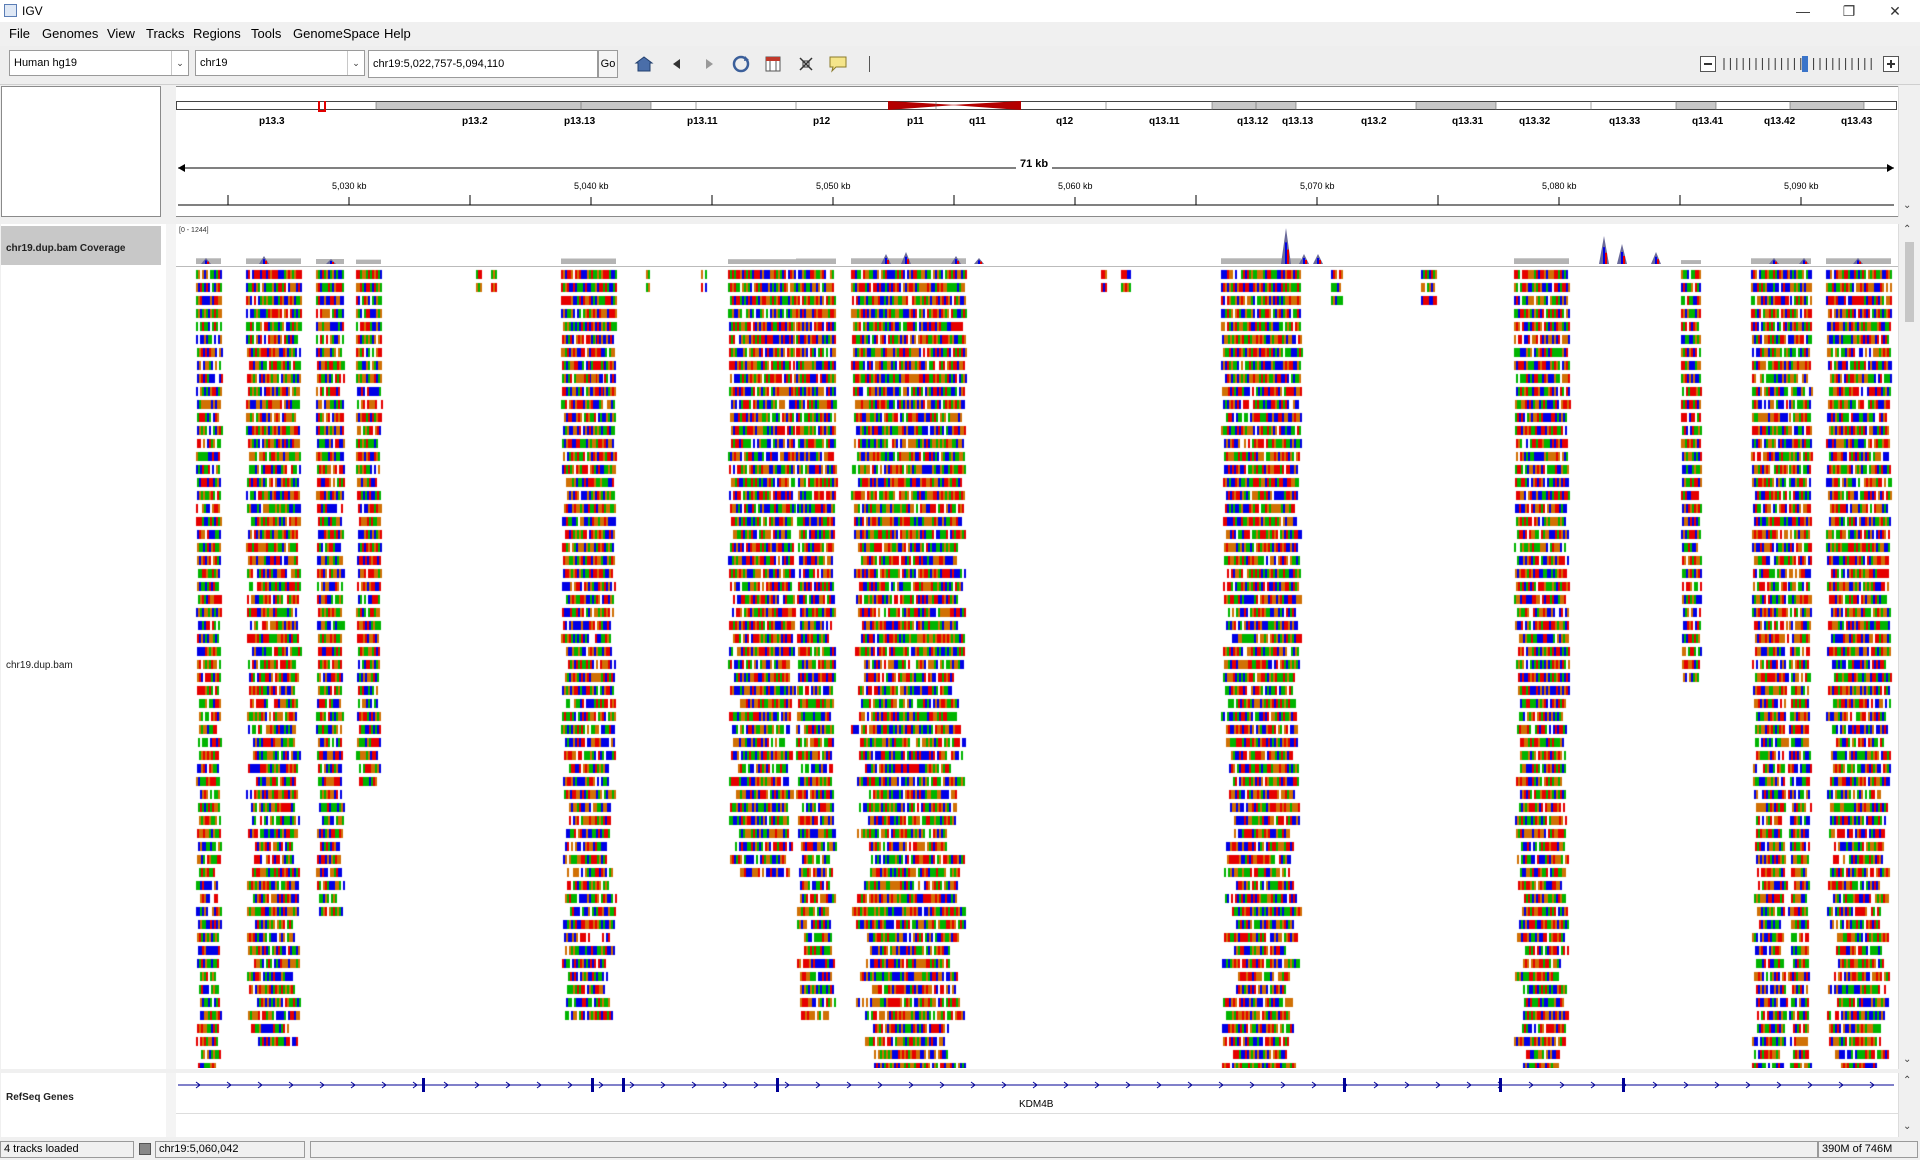 This screenshot has width=1920, height=1160. Describe the element at coordinates (266, 33) in the screenshot. I see `menu-tools: Tools` at that location.